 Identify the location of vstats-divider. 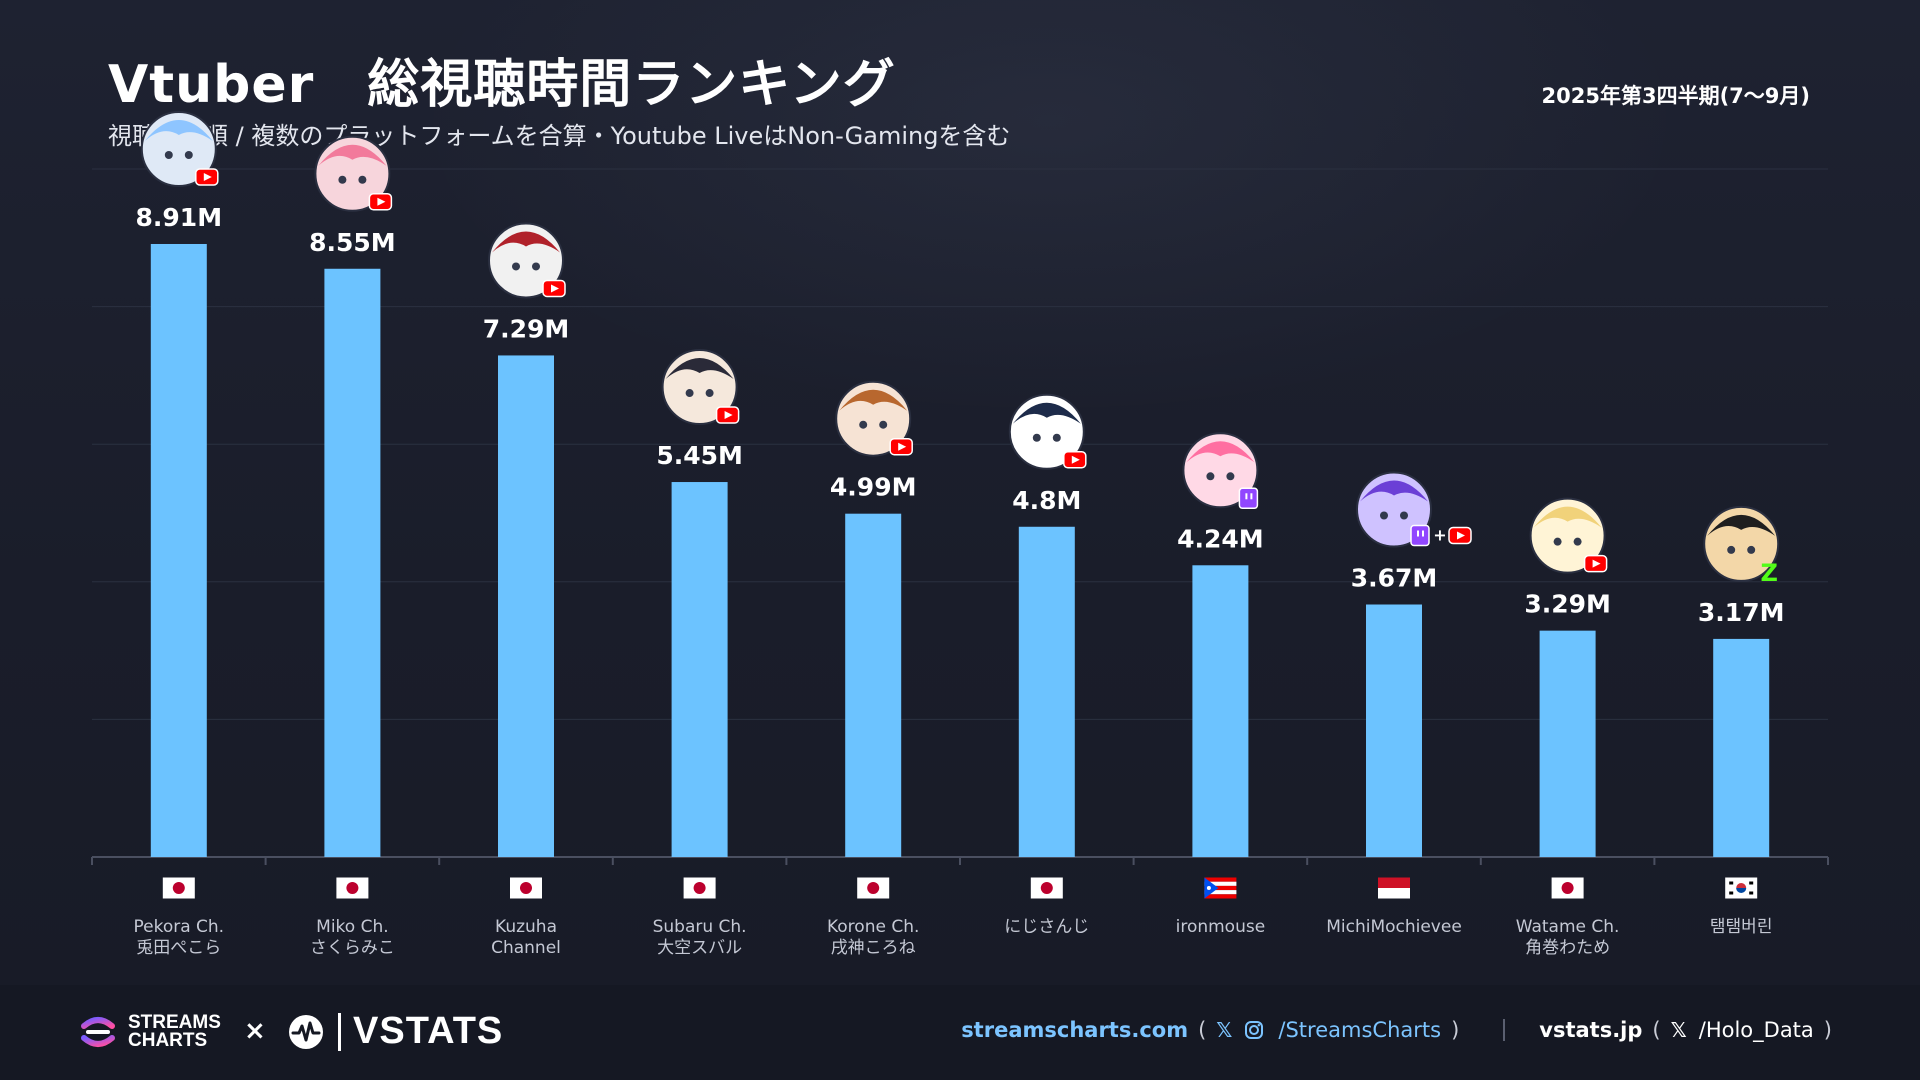
(339, 1031).